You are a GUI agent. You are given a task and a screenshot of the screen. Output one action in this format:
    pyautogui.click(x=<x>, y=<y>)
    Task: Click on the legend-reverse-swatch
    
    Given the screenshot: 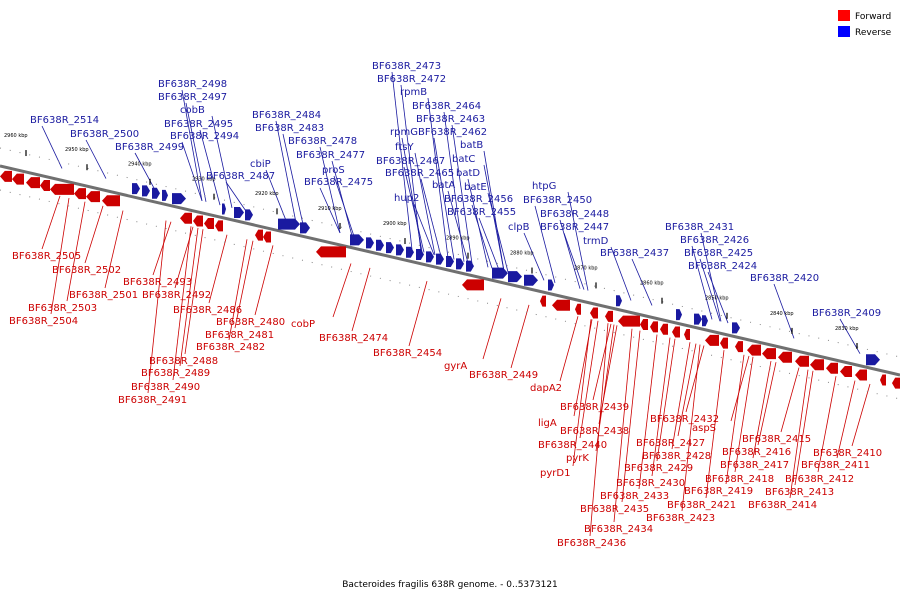 What is the action you would take?
    pyautogui.click(x=844, y=31)
    